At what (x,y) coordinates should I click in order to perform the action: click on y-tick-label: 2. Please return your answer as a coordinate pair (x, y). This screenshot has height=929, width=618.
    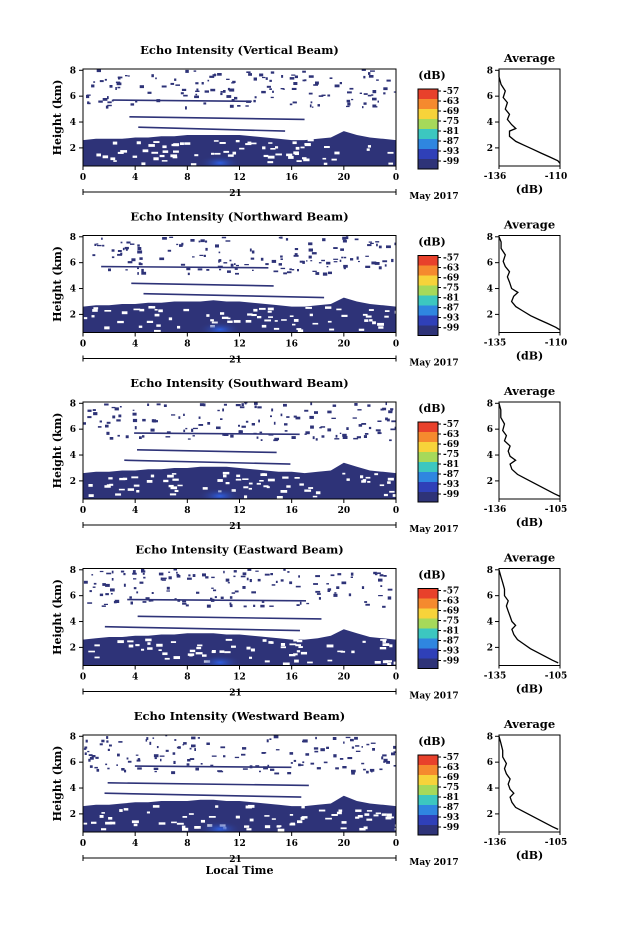
    Looking at the image, I should click on (73, 815).